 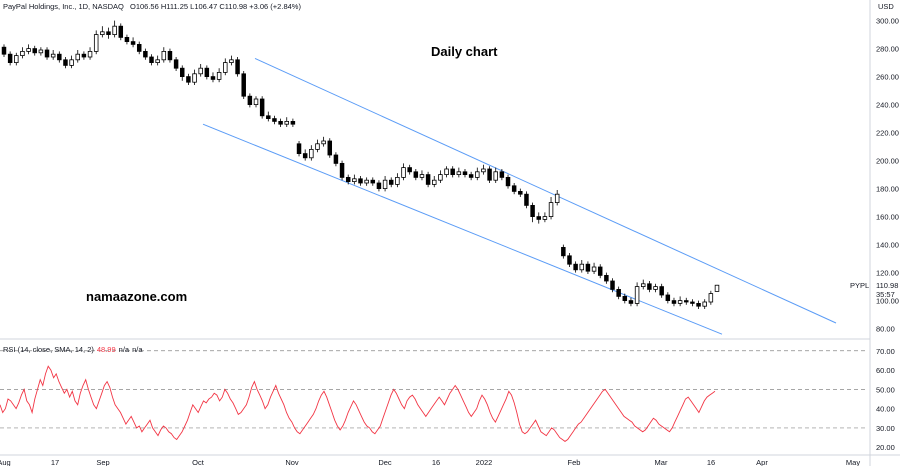 What do you see at coordinates (136, 296) in the screenshot?
I see `watermark-text: namaazone.com` at bounding box center [136, 296].